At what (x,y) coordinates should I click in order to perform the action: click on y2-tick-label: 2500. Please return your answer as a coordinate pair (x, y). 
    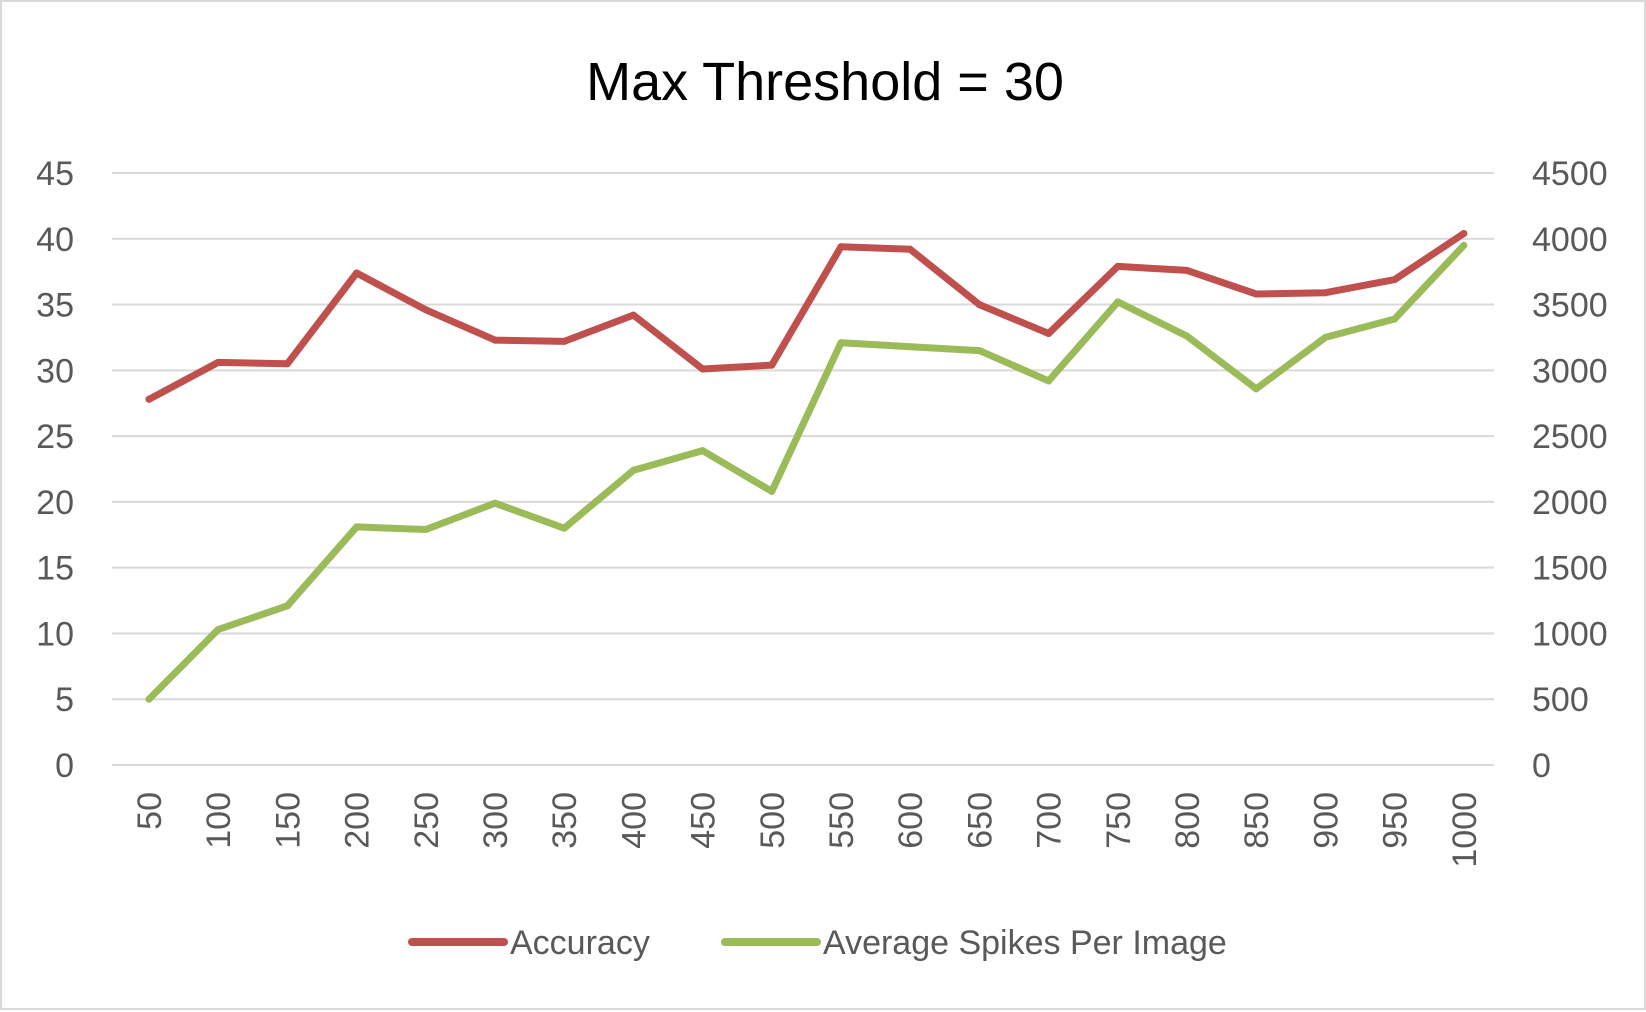
    Looking at the image, I should click on (1570, 437).